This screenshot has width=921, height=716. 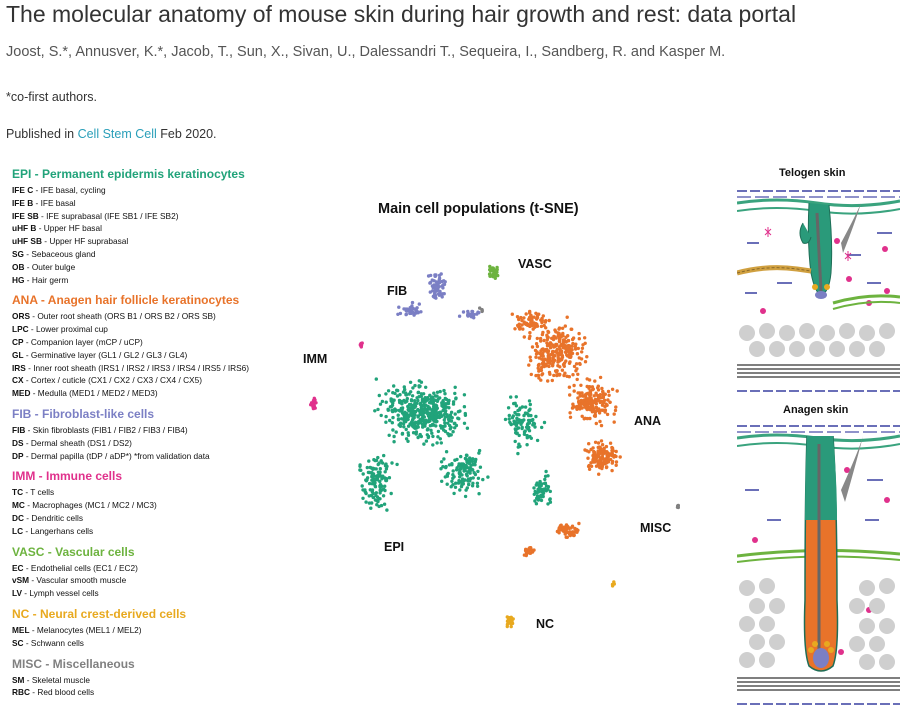 What do you see at coordinates (162, 505) in the screenshot?
I see `legend-item: MC - Macrophages (MC1 / MC2 / MC3)` at bounding box center [162, 505].